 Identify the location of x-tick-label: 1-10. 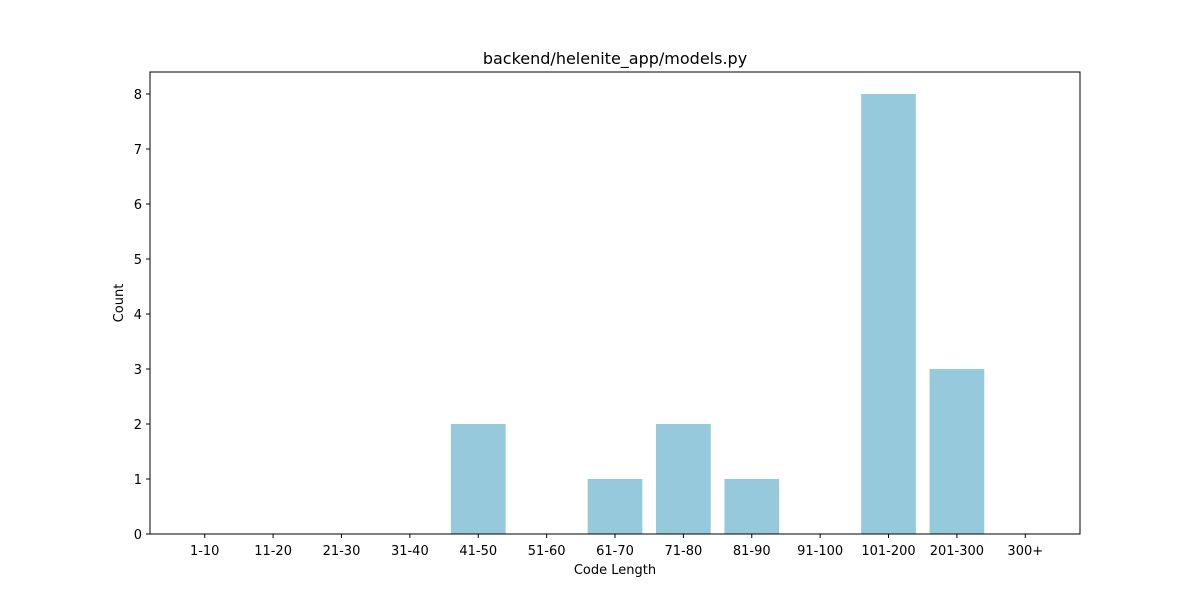
(205, 551).